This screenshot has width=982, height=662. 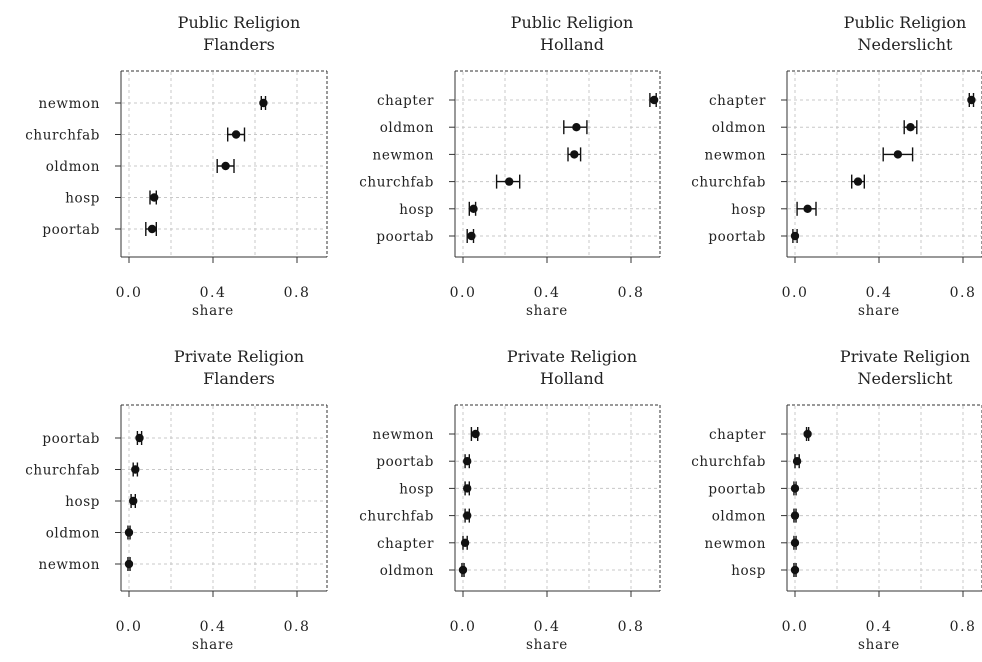 What do you see at coordinates (405, 544) in the screenshot?
I see `category-label: chapter` at bounding box center [405, 544].